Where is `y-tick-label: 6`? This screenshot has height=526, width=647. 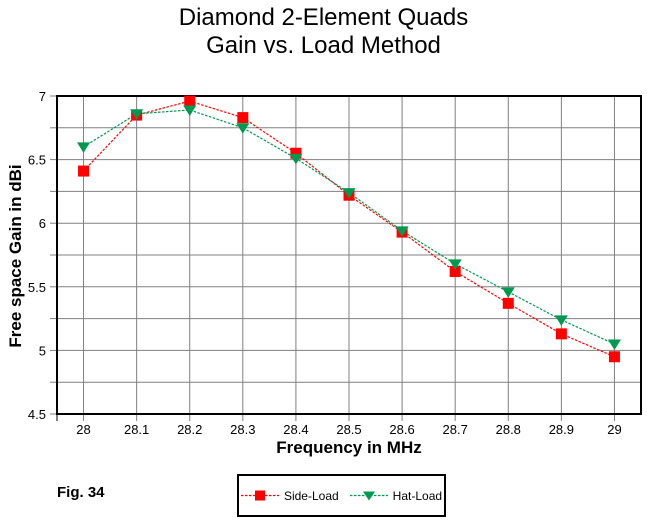
y-tick-label: 6 is located at coordinates (42, 223).